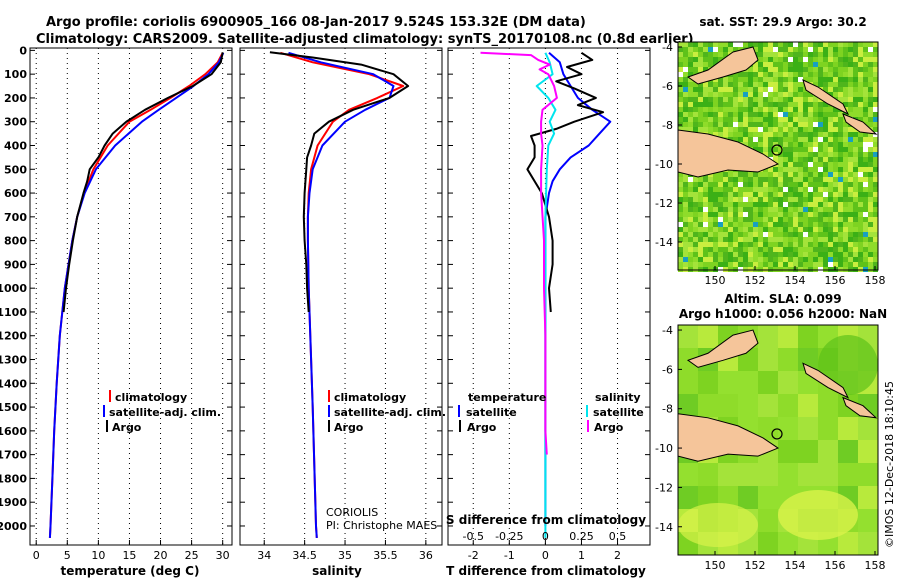  What do you see at coordinates (426, 555) in the screenshot?
I see `x-tick-label: 36` at bounding box center [426, 555].